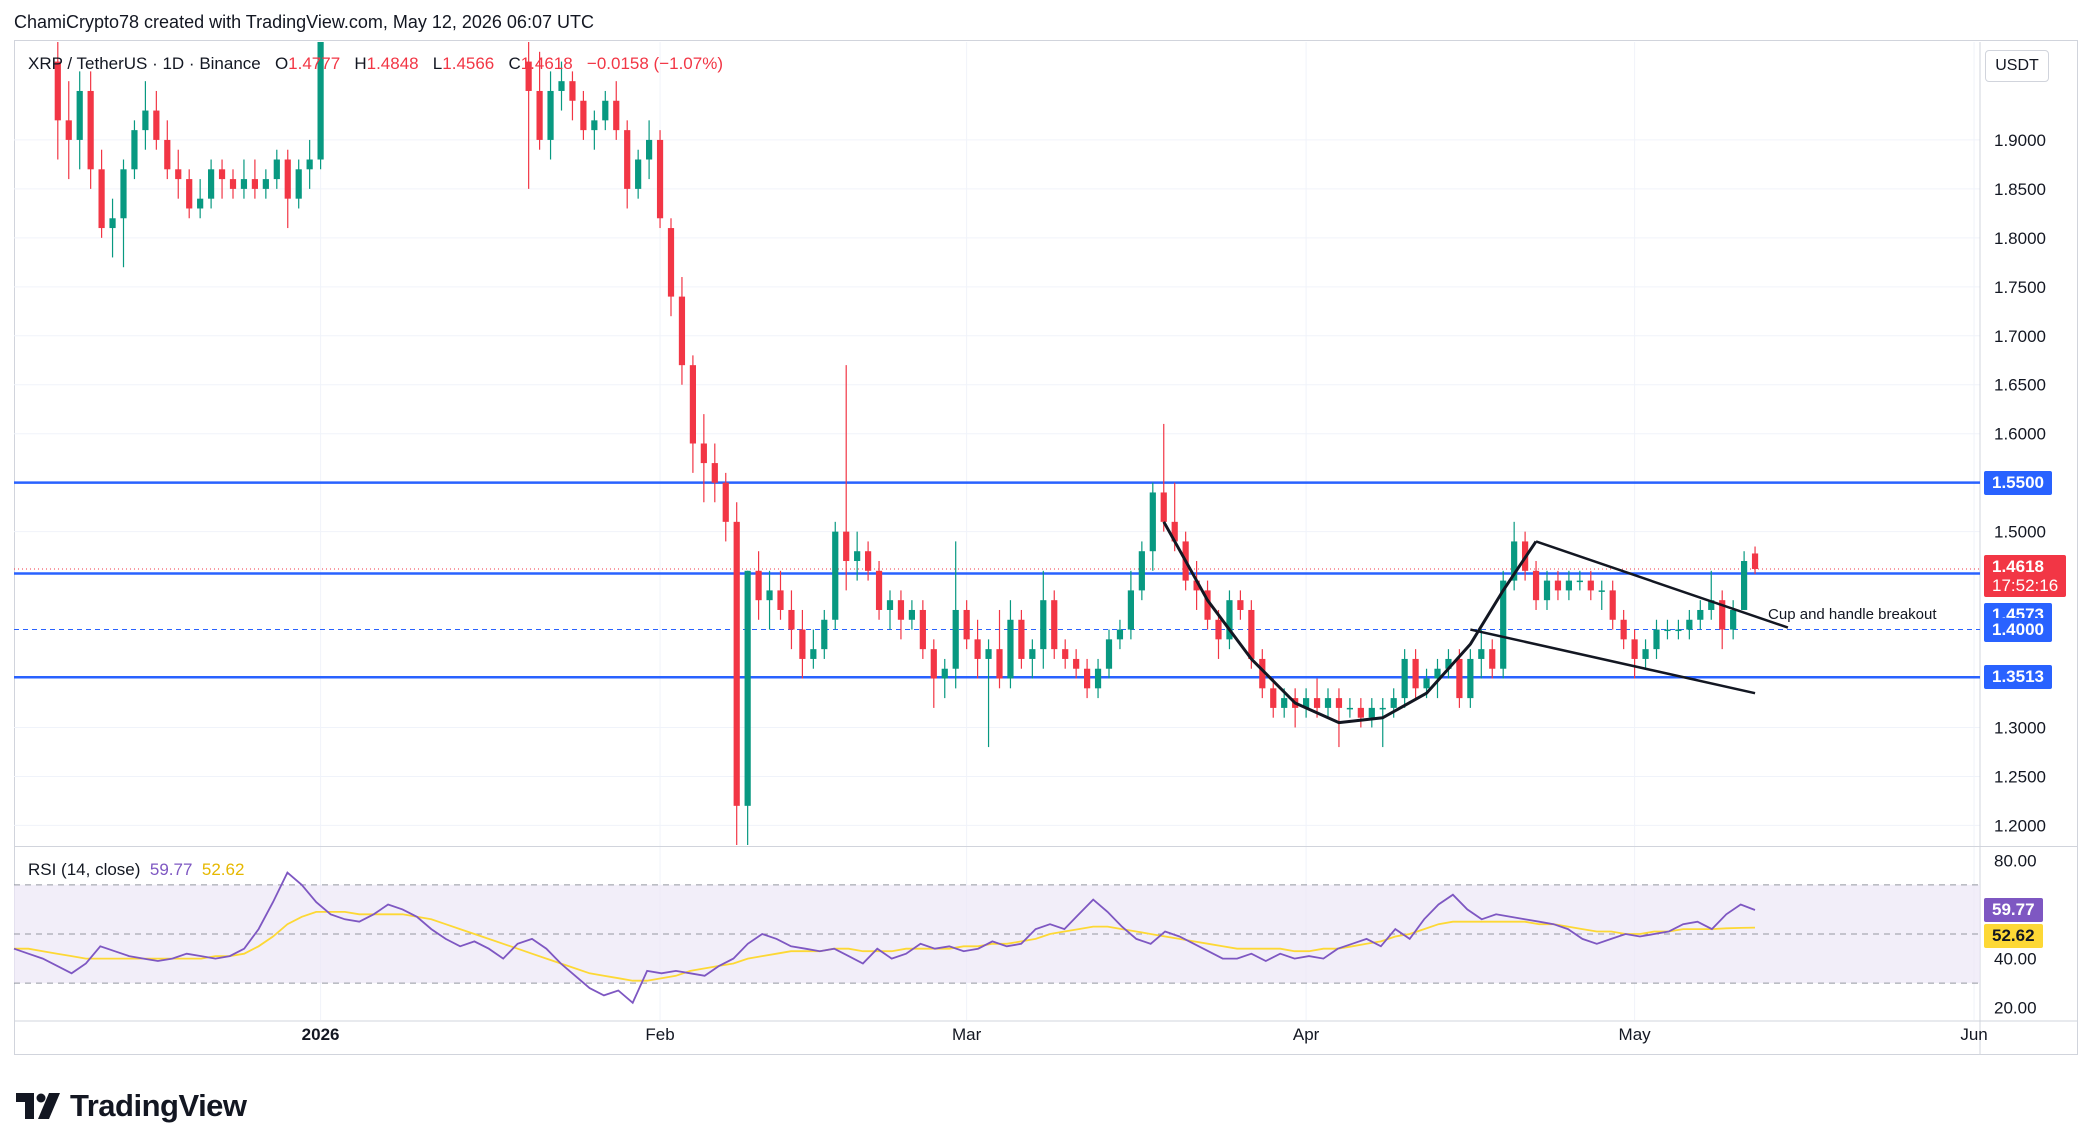  I want to click on price-axis-label: 1.2000, so click(2020, 825).